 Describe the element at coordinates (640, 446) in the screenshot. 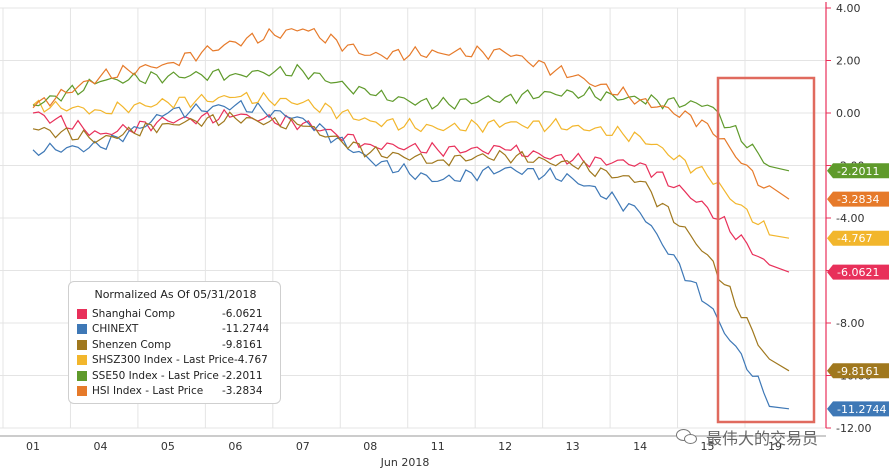

I see `x-tick-label: 14` at that location.